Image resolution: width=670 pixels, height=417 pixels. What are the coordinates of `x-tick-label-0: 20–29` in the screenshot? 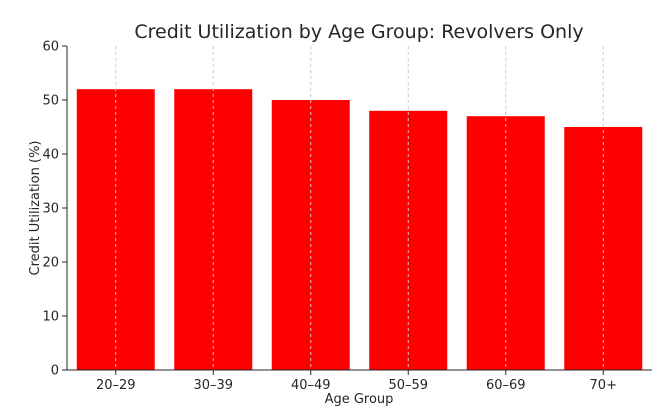 It's located at (116, 385).